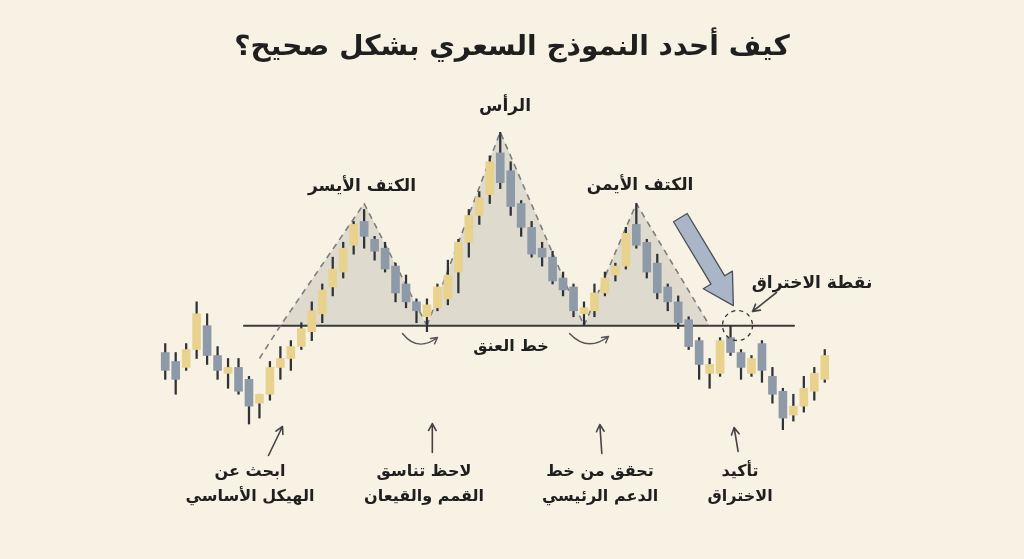  I want to click on text: الرأس, so click(505, 105).